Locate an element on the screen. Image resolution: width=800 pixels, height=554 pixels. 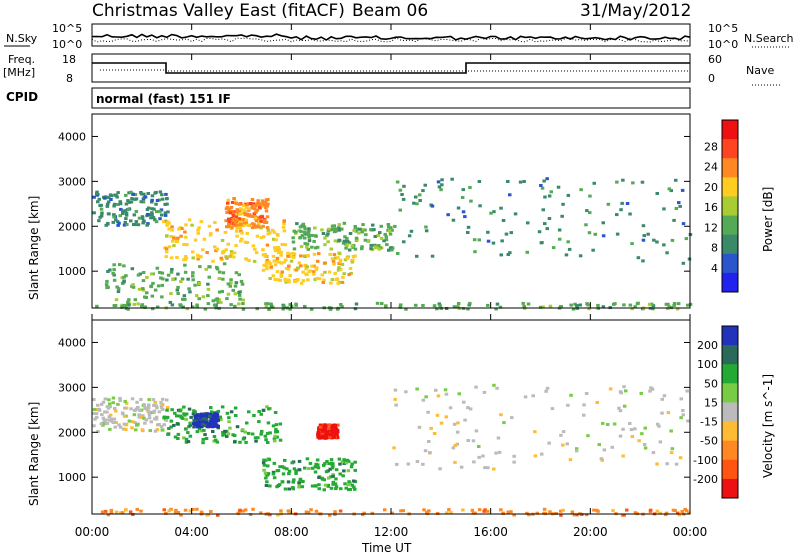
x-tick-label: 16:00 is located at coordinates (490, 532).